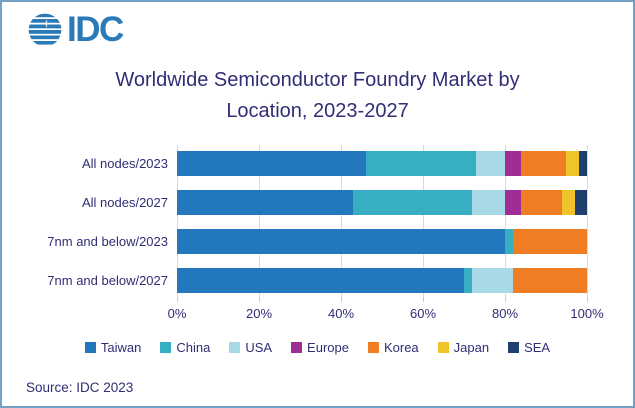  I want to click on legend: Taiwan China USA Europe Korea Japan SEA, so click(317, 347).